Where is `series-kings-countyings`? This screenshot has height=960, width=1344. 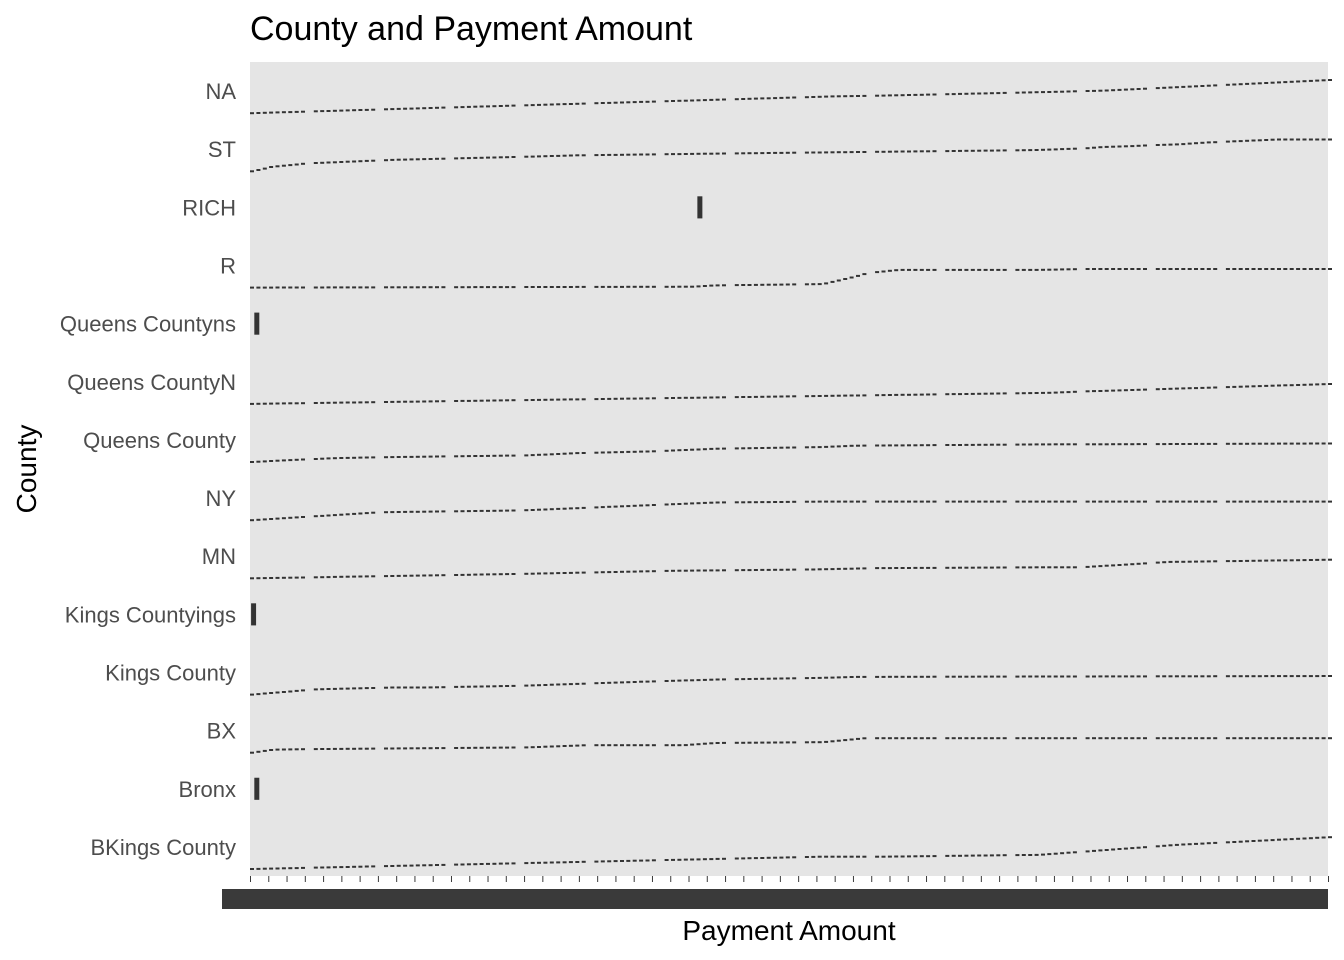
series-kings-countyings is located at coordinates (254, 614).